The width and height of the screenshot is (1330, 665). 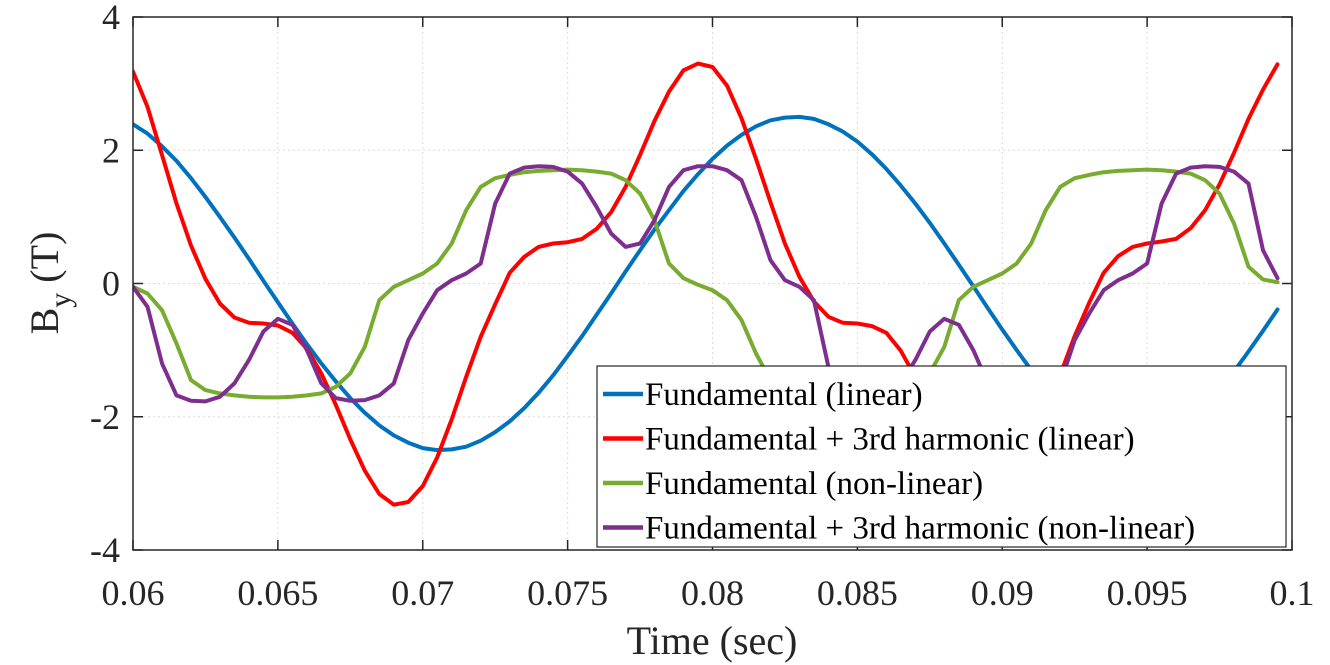 I want to click on x-tick-label: 0.1, so click(x=1292, y=593).